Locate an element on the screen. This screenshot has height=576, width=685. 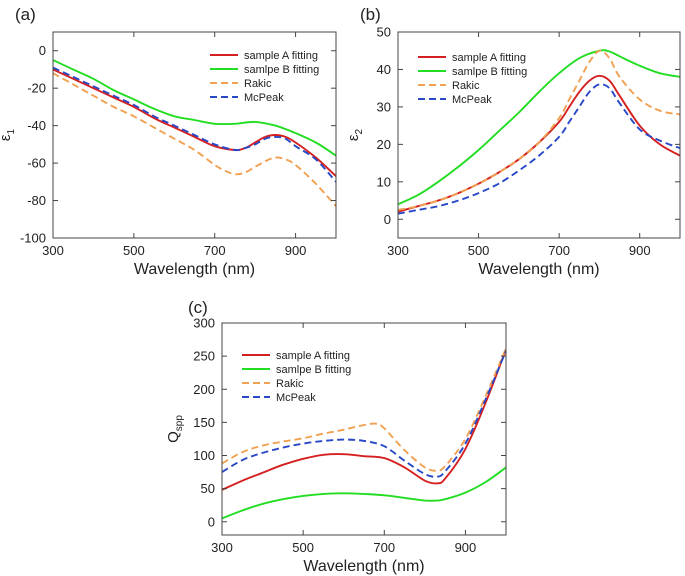
y-tick-label: 30 is located at coordinates (384, 106).